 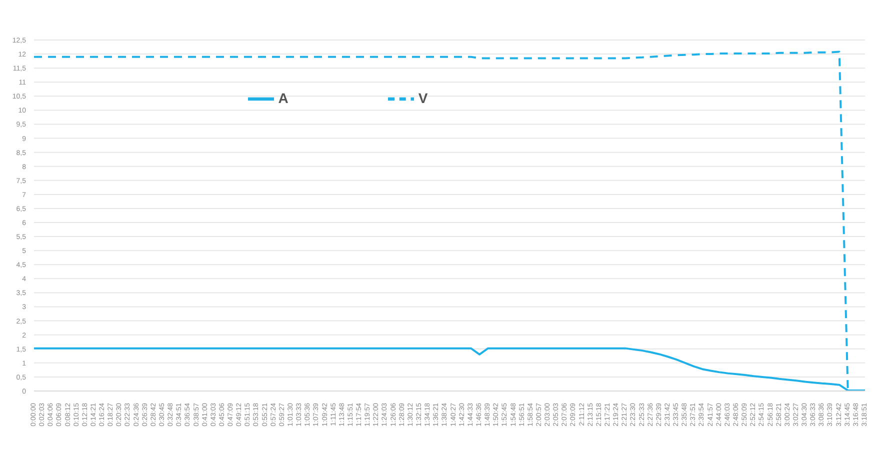 What do you see at coordinates (283, 98) in the screenshot?
I see `legend-label: A` at bounding box center [283, 98].